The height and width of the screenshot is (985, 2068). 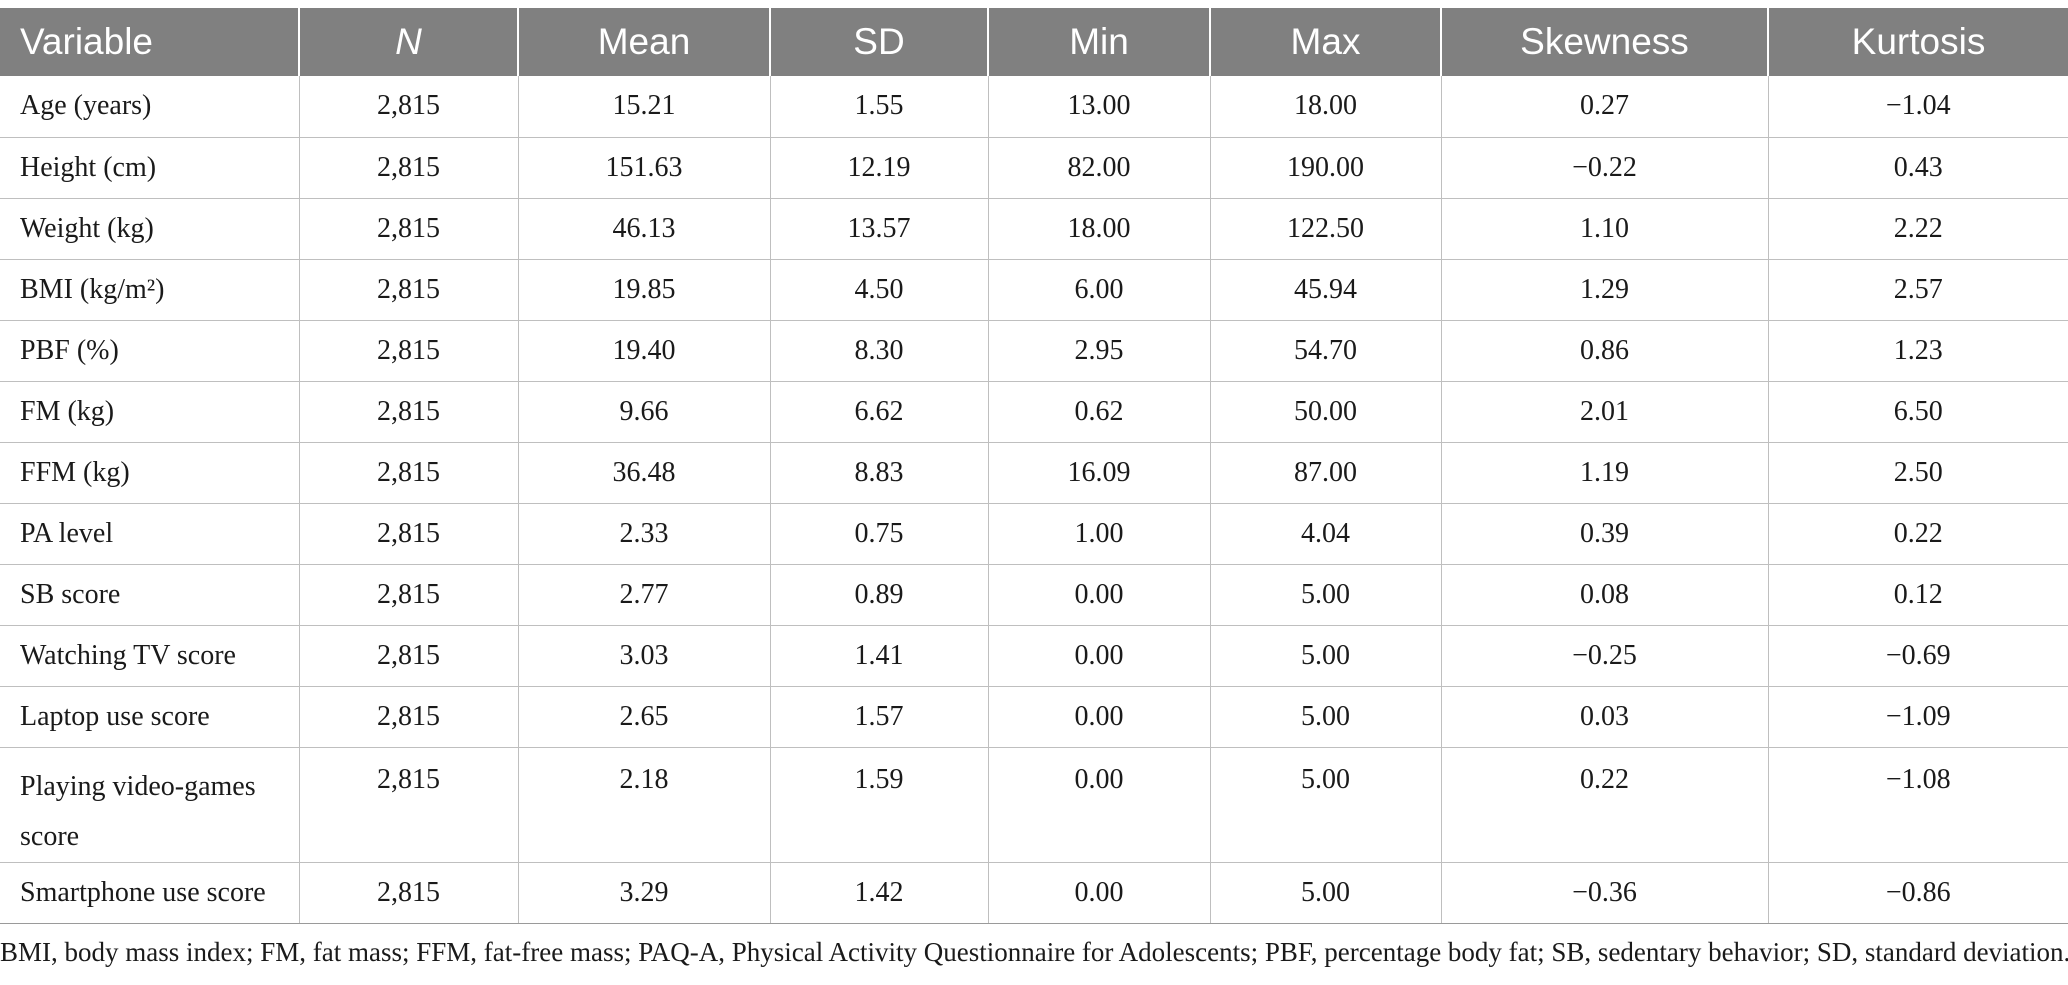 I want to click on cell-variable: FFM (kg), so click(x=149, y=473).